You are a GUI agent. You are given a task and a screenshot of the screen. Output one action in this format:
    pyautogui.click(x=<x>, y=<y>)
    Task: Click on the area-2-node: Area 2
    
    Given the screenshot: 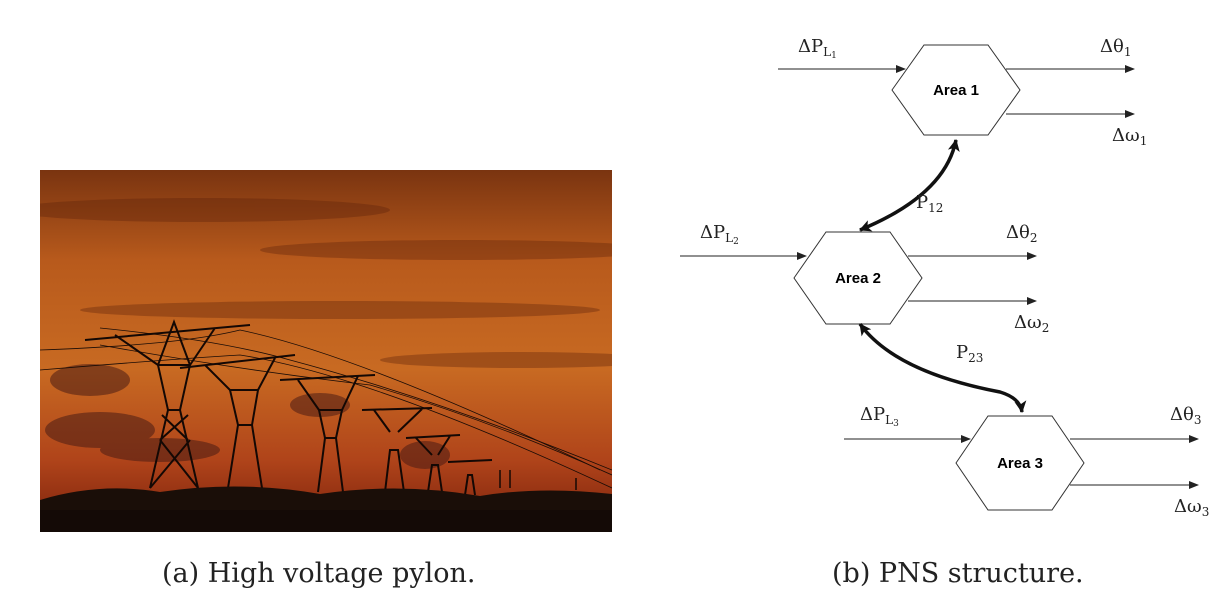 What is the action you would take?
    pyautogui.click(x=858, y=278)
    